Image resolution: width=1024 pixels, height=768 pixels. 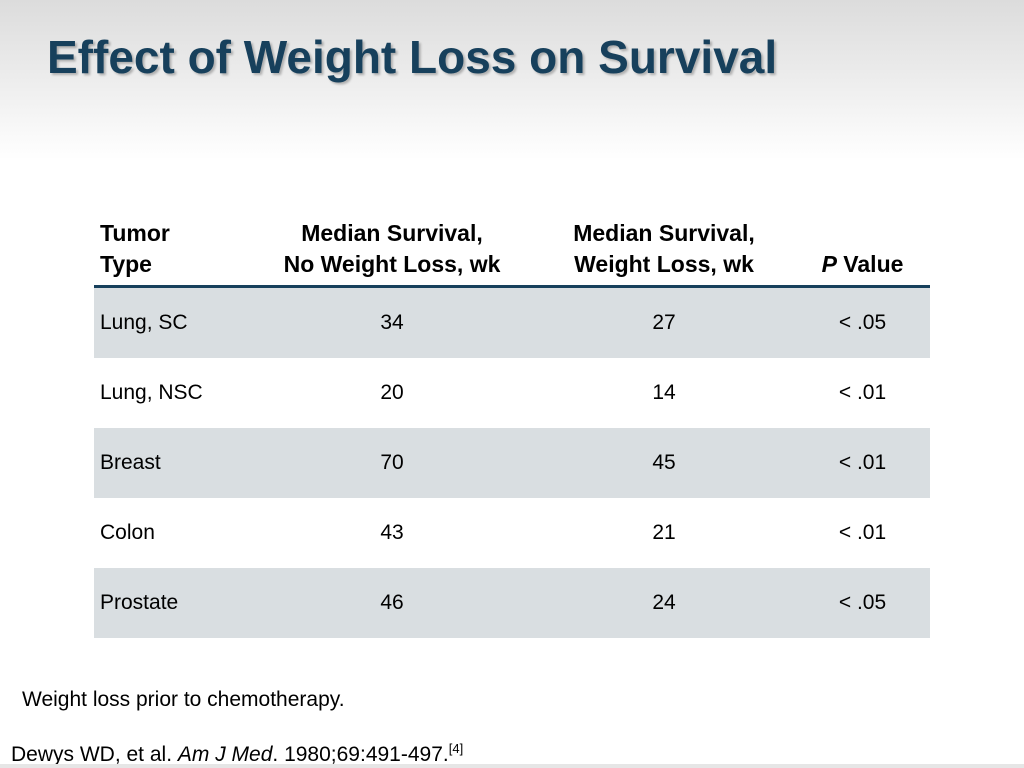 What do you see at coordinates (664, 233) in the screenshot?
I see `header-weight-loss-line1: Median Survival,` at bounding box center [664, 233].